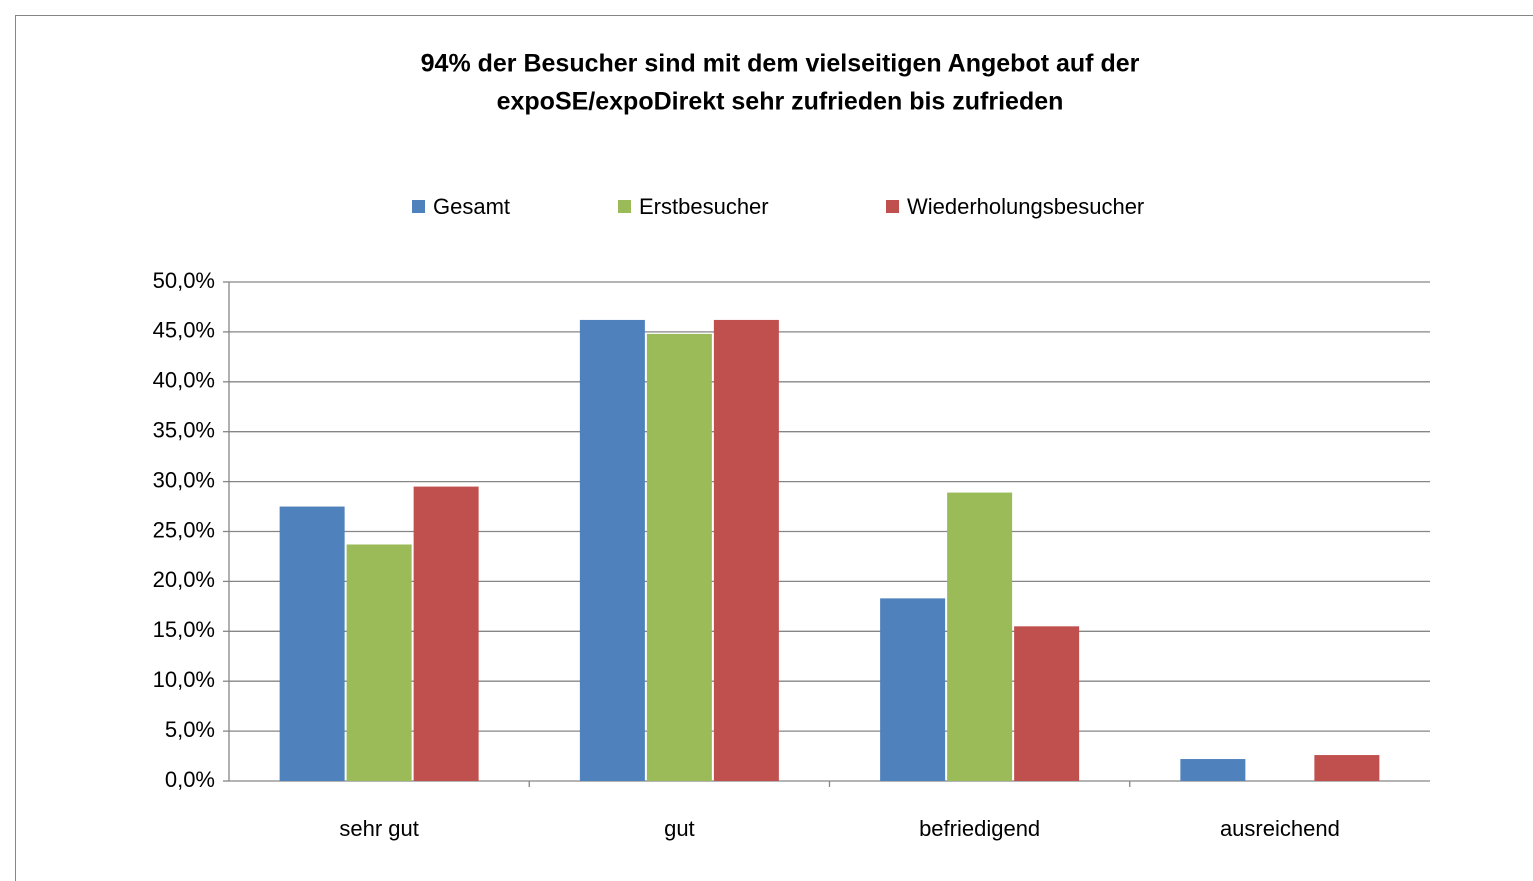 Image resolution: width=1533 pixels, height=881 pixels. What do you see at coordinates (979, 828) in the screenshot?
I see `x-tick-label: befriedigend` at bounding box center [979, 828].